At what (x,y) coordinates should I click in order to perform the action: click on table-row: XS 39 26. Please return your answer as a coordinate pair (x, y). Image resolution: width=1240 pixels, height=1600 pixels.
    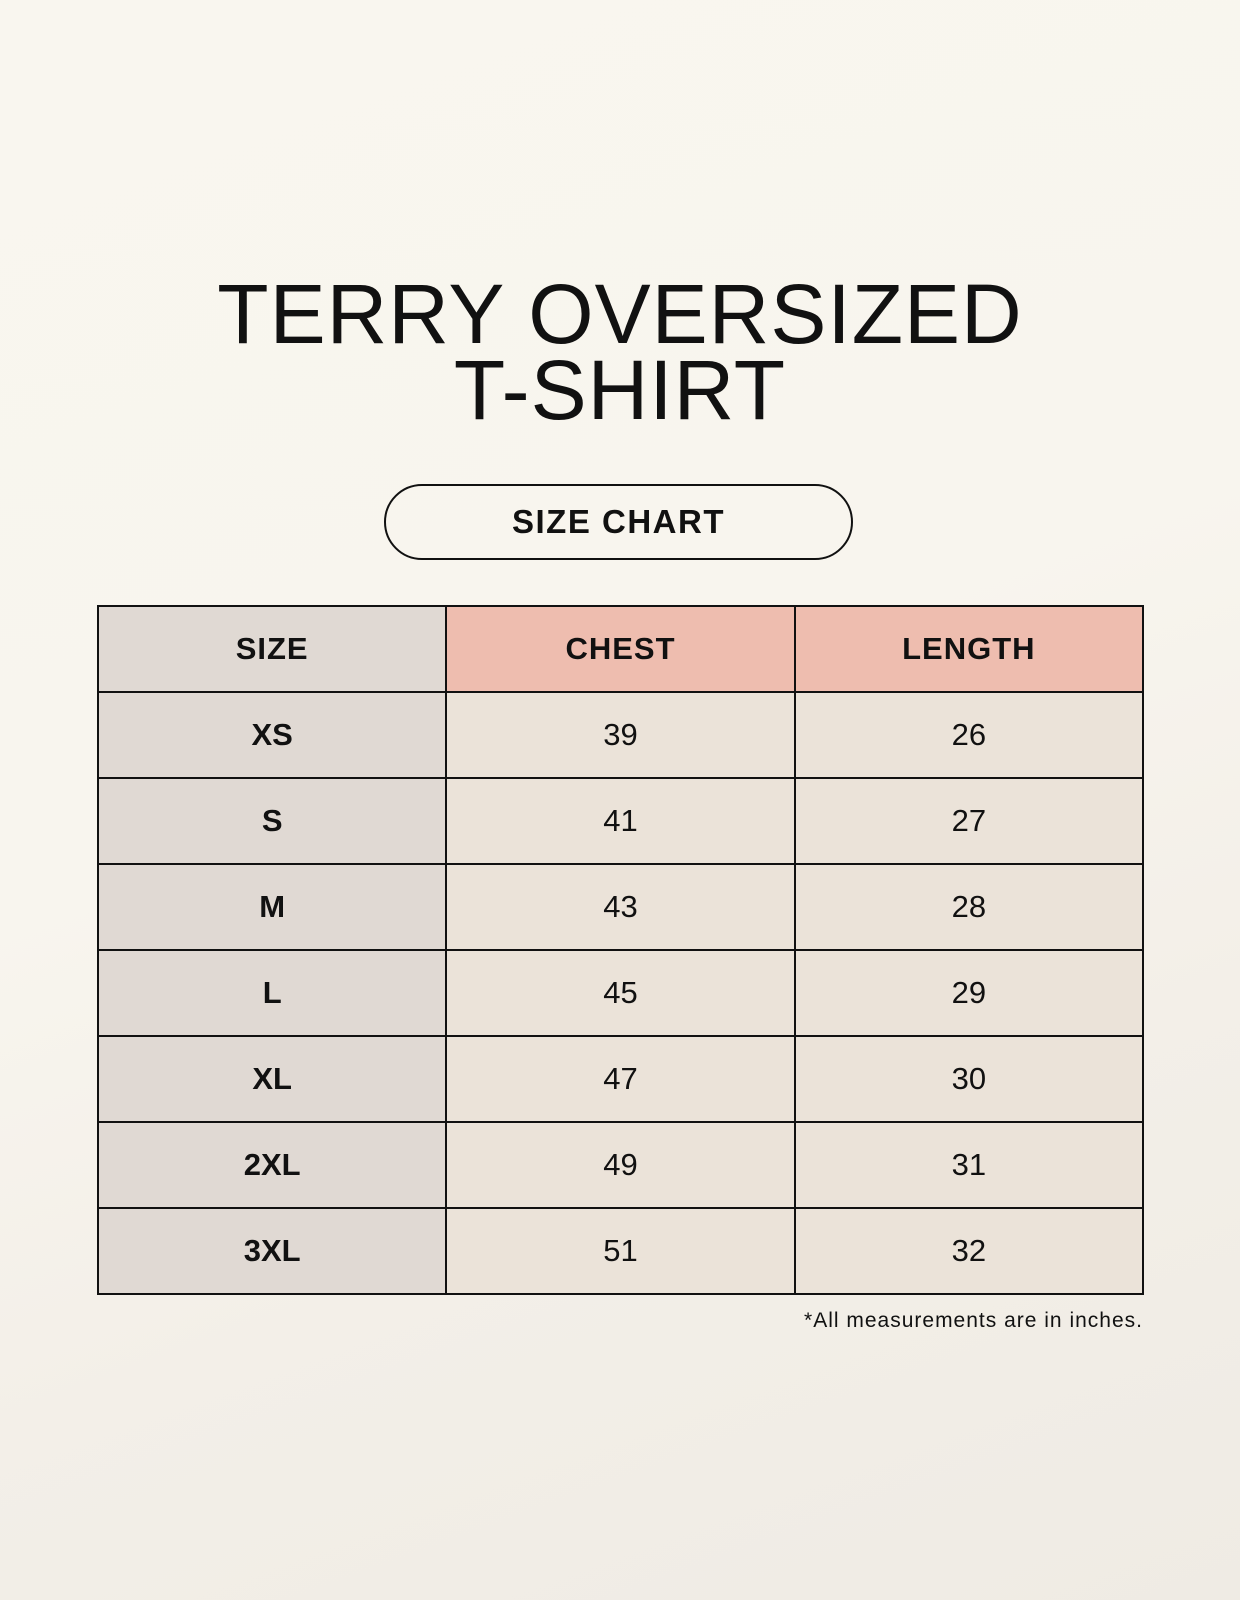
    Looking at the image, I should click on (620, 735).